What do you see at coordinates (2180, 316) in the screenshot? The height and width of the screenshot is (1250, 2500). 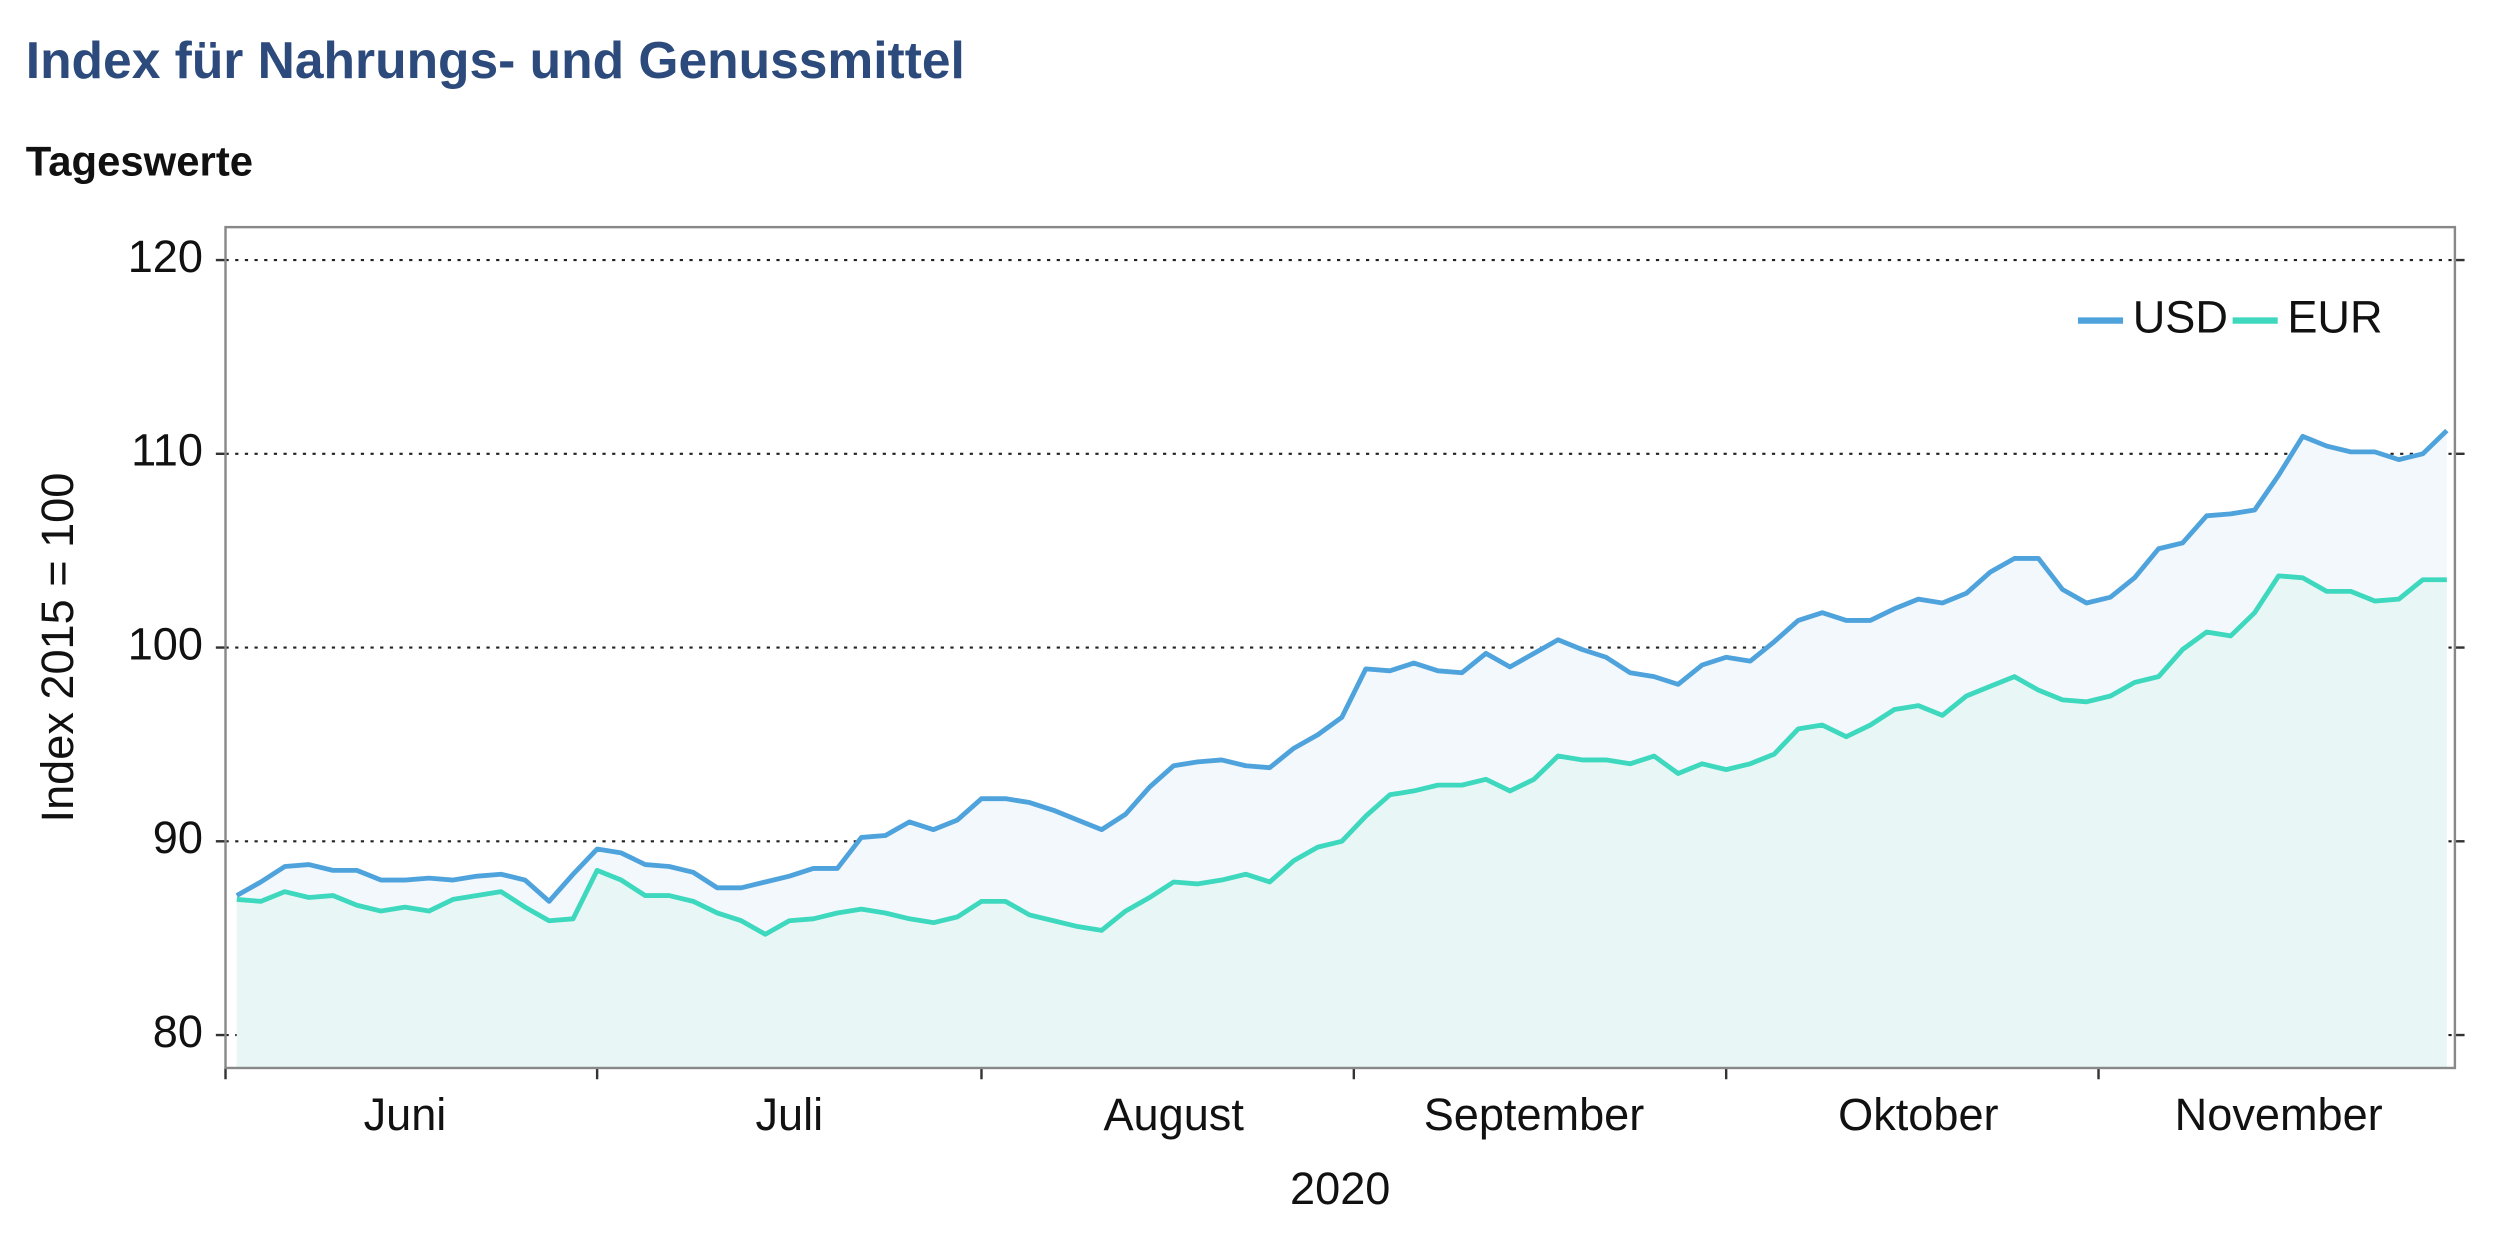 I see `legend-label: USD` at bounding box center [2180, 316].